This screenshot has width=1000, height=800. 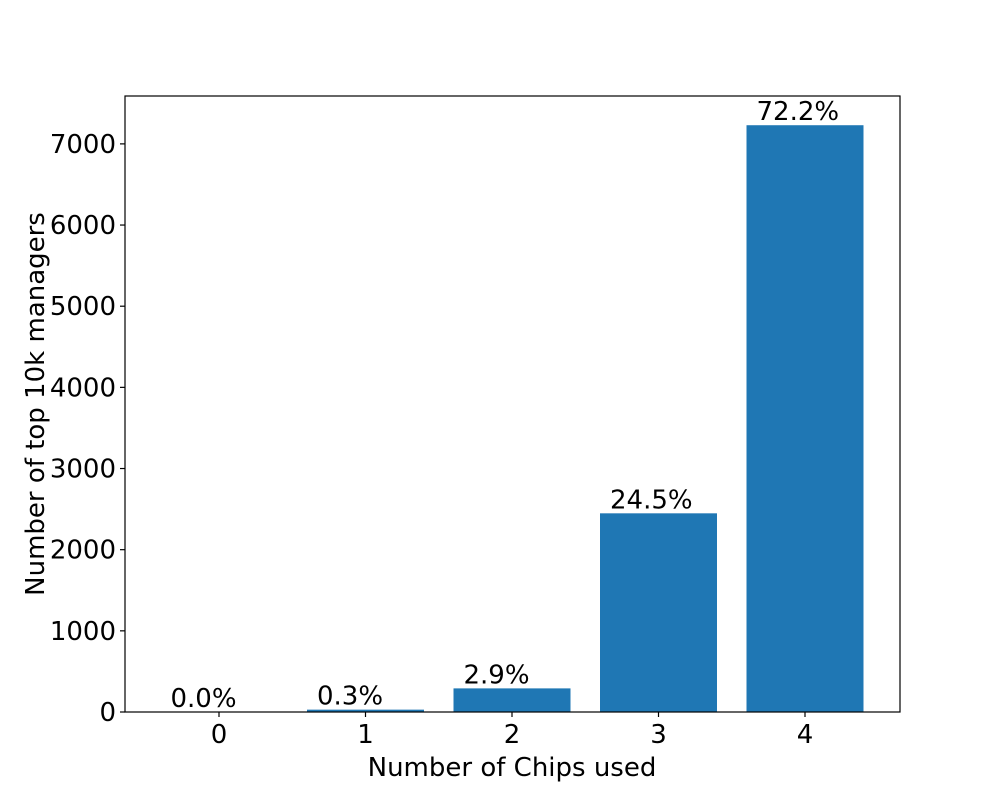 What do you see at coordinates (83, 145) in the screenshot?
I see `y-tick-label: 7000` at bounding box center [83, 145].